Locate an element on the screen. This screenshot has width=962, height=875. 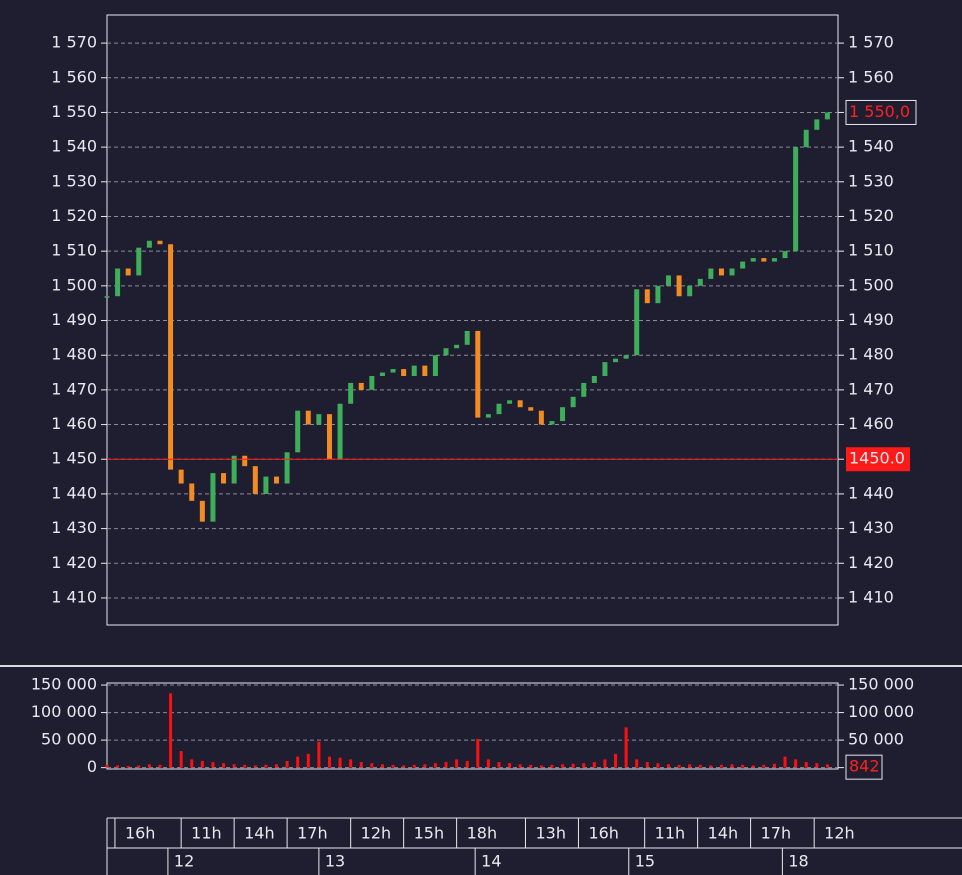
y-tick-label-right: 100 000 is located at coordinates (881, 711).